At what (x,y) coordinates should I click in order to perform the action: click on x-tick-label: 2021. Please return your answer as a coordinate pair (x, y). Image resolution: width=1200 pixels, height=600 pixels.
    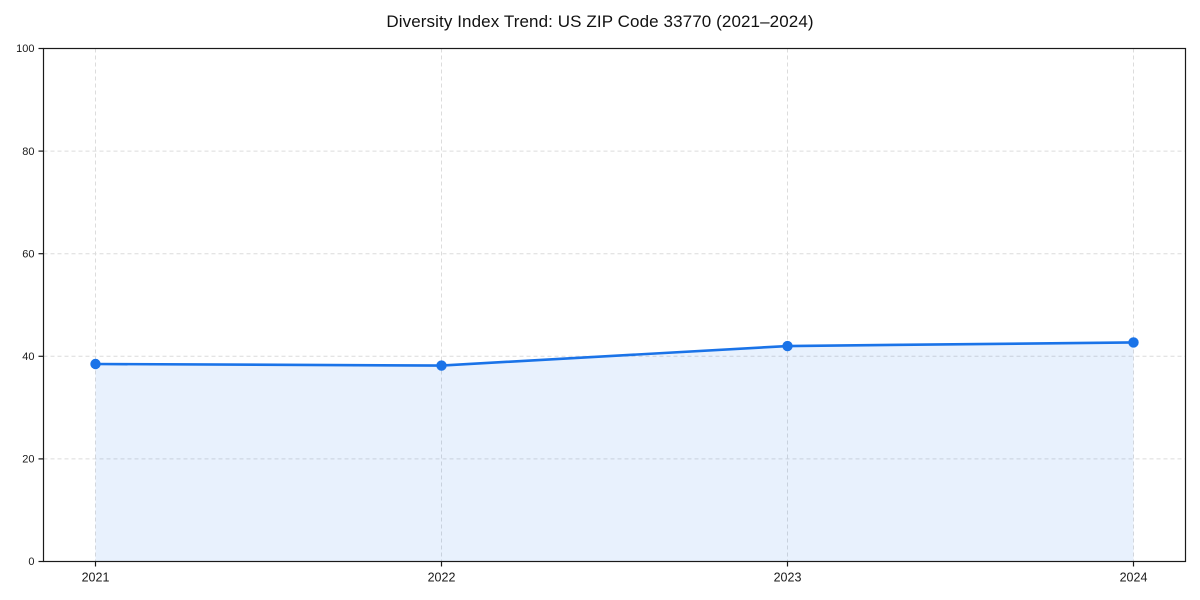
    Looking at the image, I should click on (96, 578).